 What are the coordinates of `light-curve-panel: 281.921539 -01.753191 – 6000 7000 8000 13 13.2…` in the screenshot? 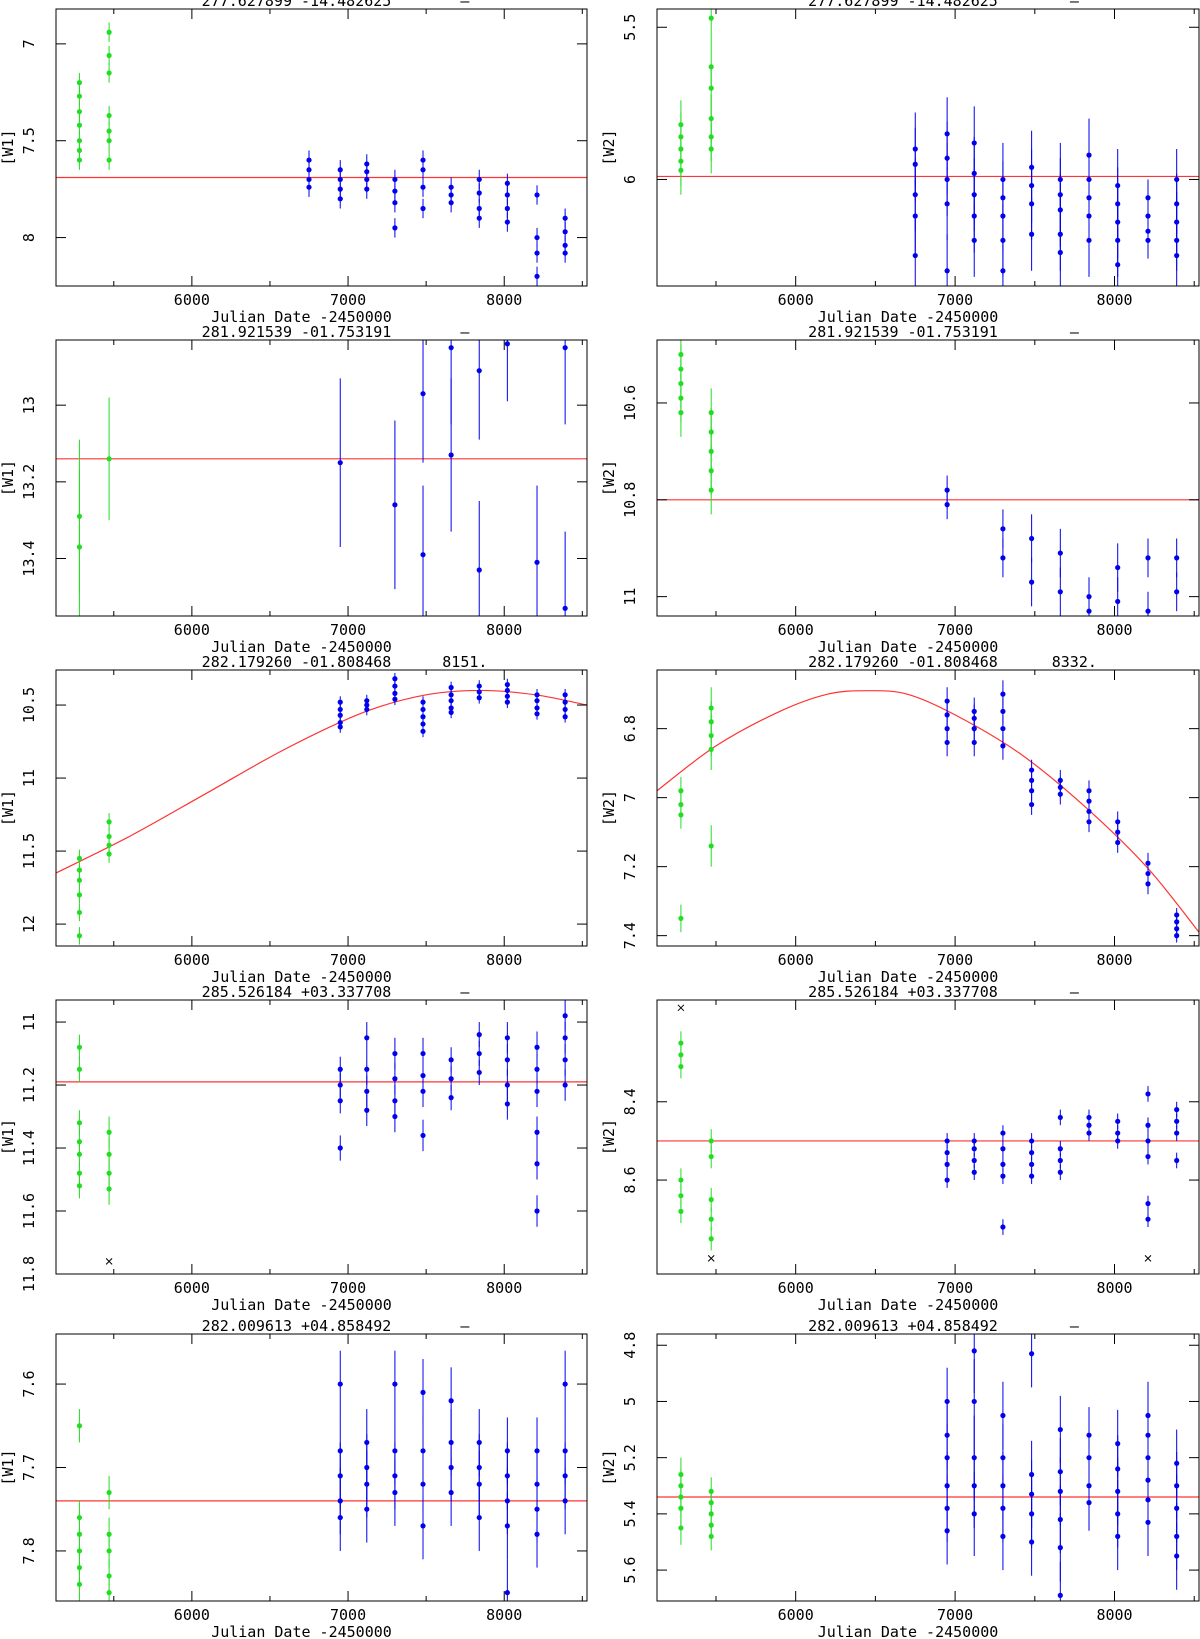 It's located at (294, 489).